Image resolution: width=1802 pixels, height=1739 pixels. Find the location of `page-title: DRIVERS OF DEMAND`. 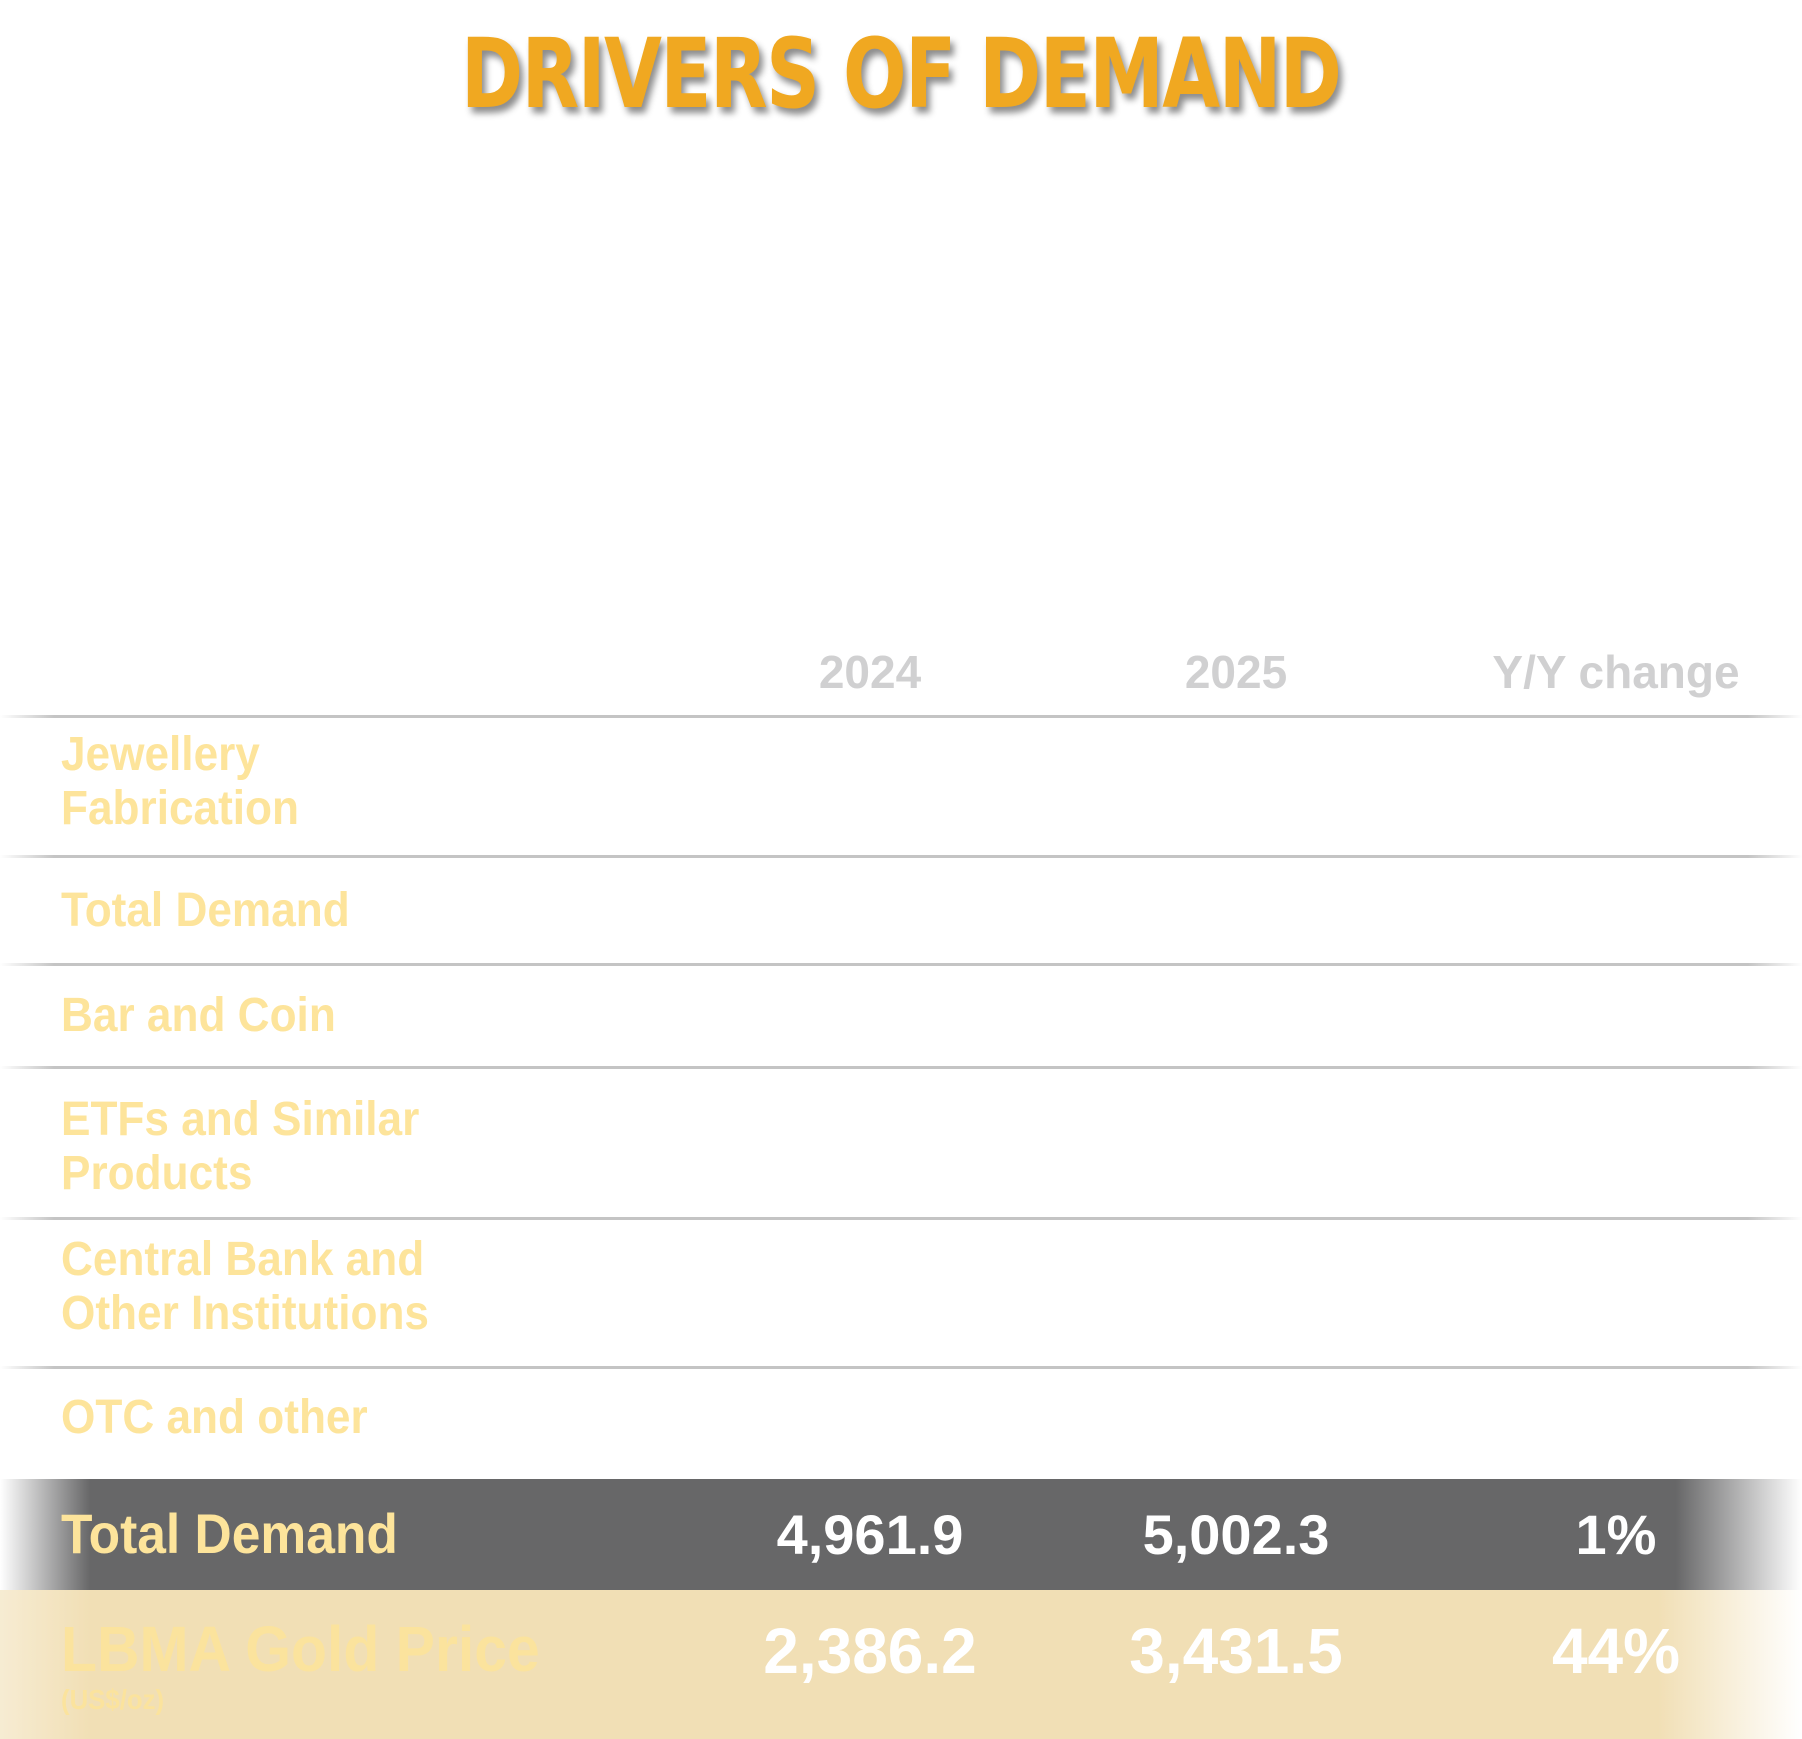

page-title: DRIVERS OF DEMAND is located at coordinates (901, 74).